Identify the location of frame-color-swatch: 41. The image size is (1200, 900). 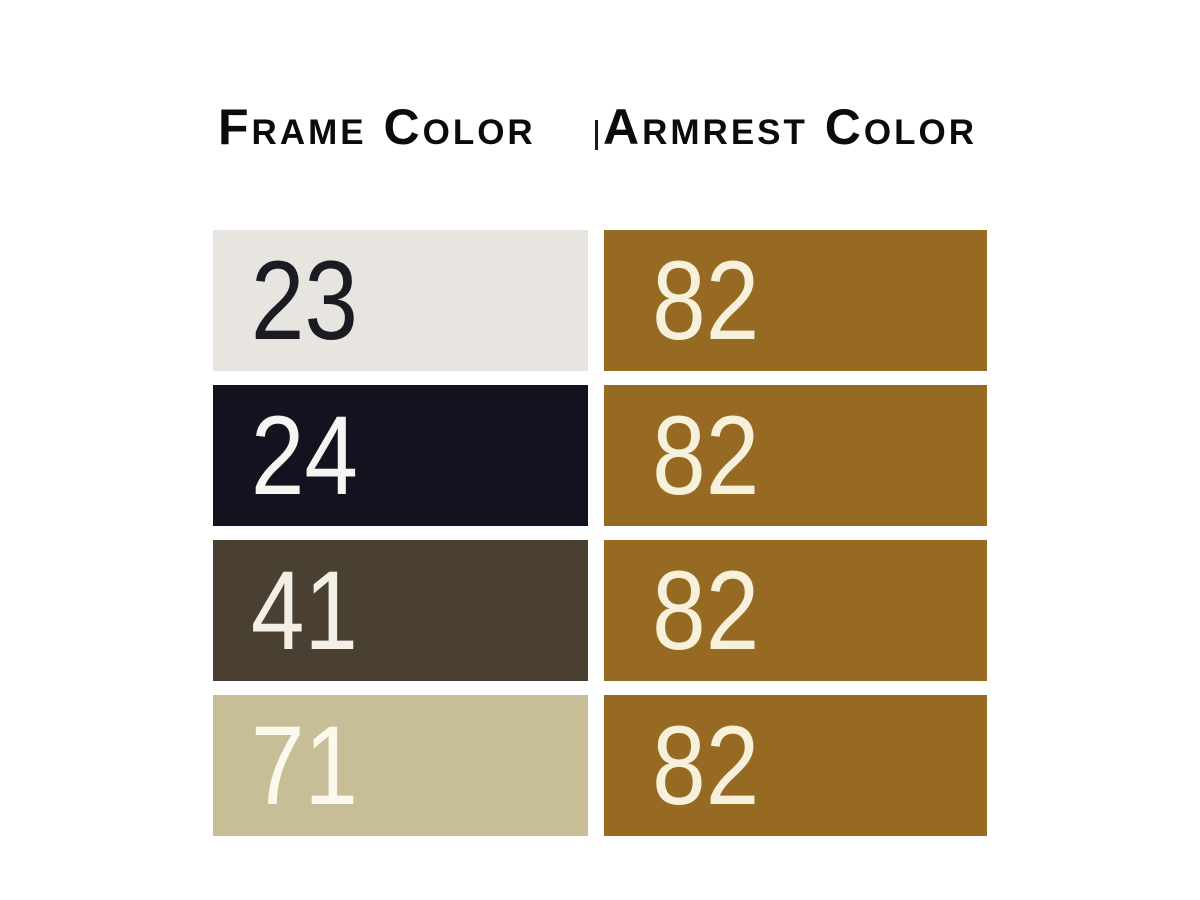
(400, 610).